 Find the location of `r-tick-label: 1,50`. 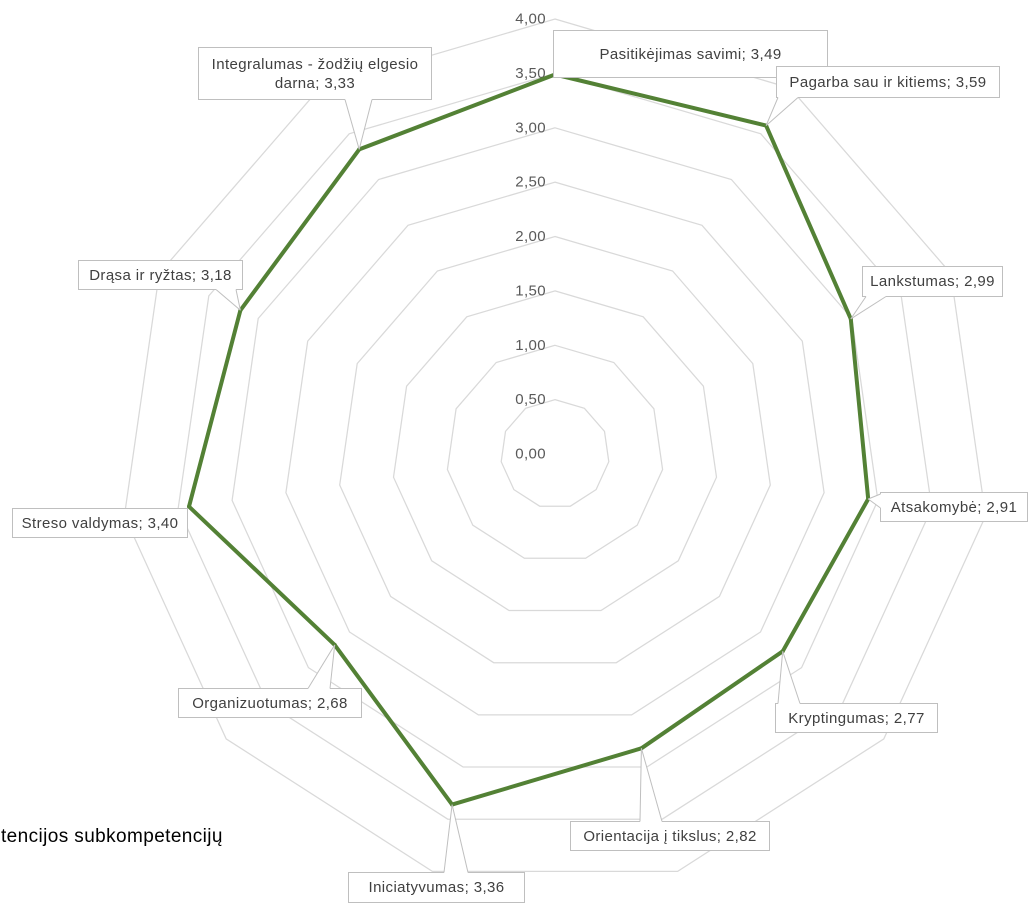

r-tick-label: 1,50 is located at coordinates (530, 290).